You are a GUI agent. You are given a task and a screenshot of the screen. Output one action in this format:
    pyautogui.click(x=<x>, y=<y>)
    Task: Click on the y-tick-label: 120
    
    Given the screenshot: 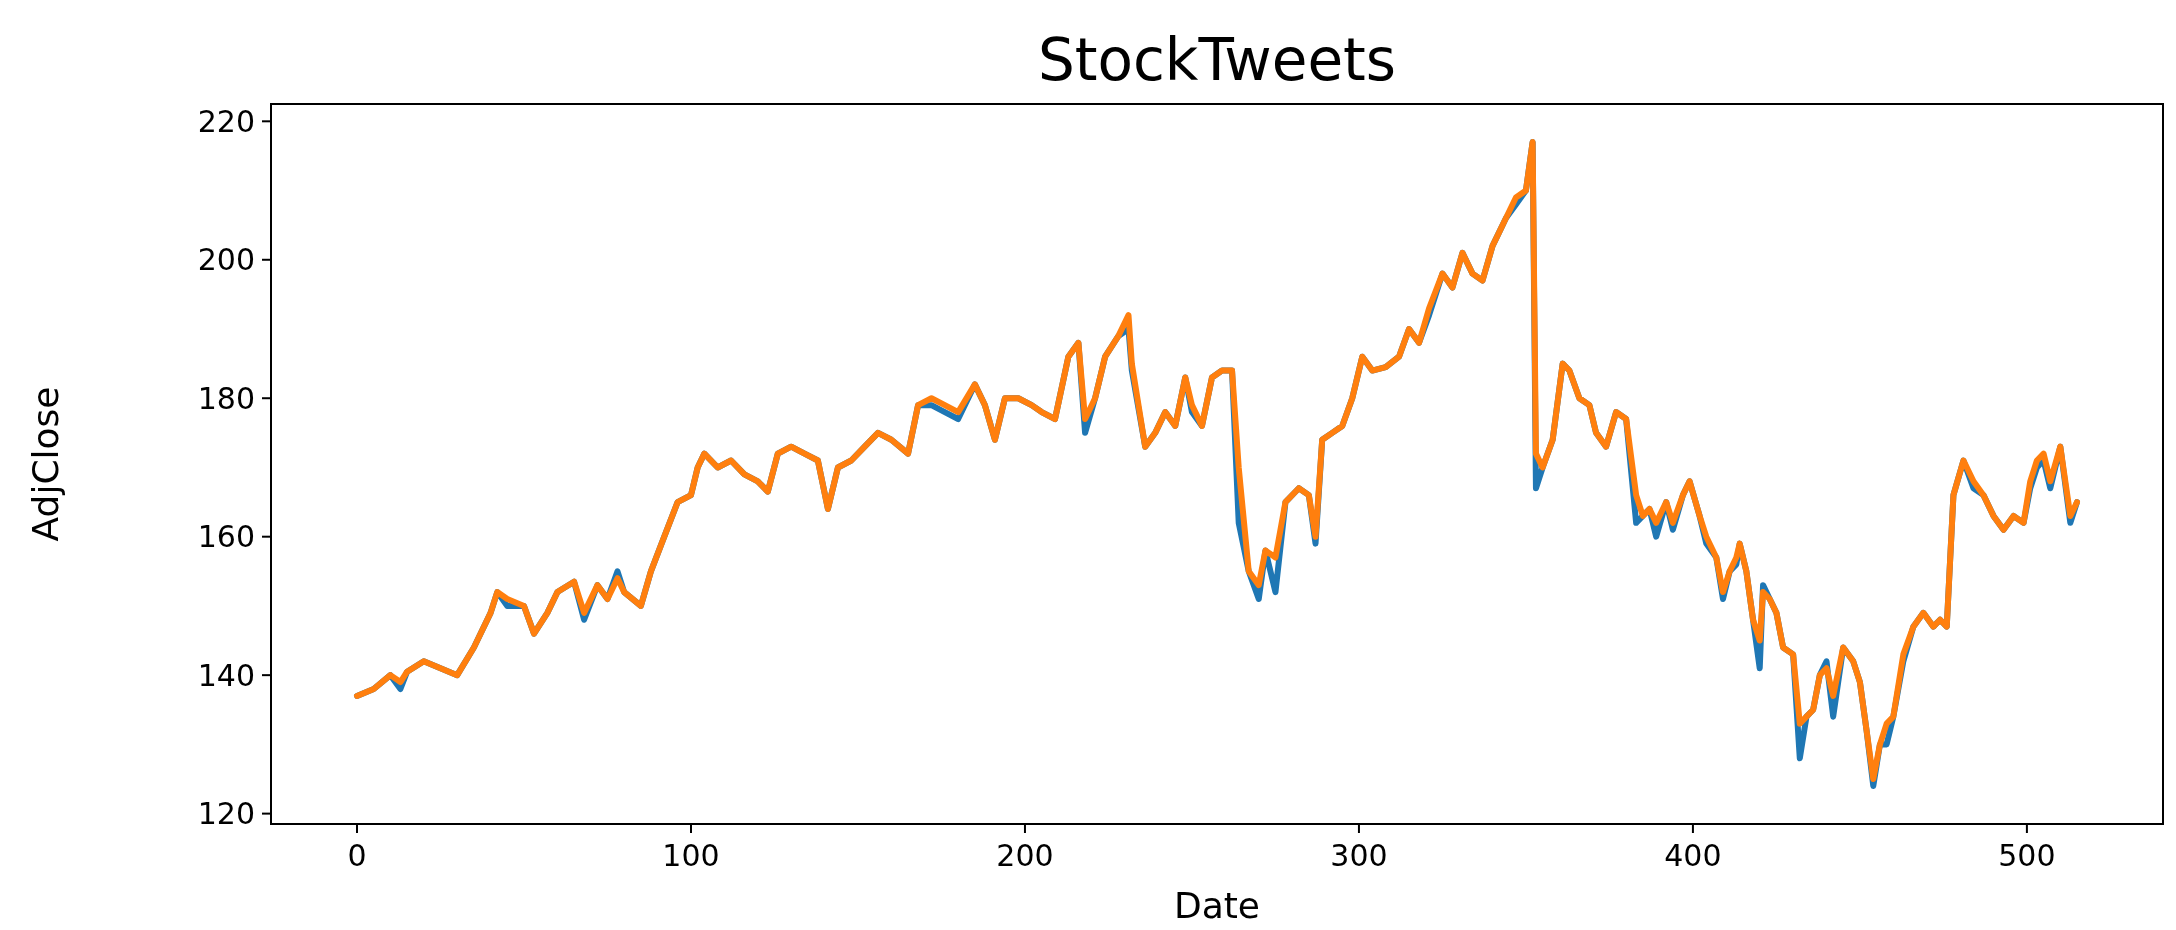 What is the action you would take?
    pyautogui.click(x=226, y=814)
    